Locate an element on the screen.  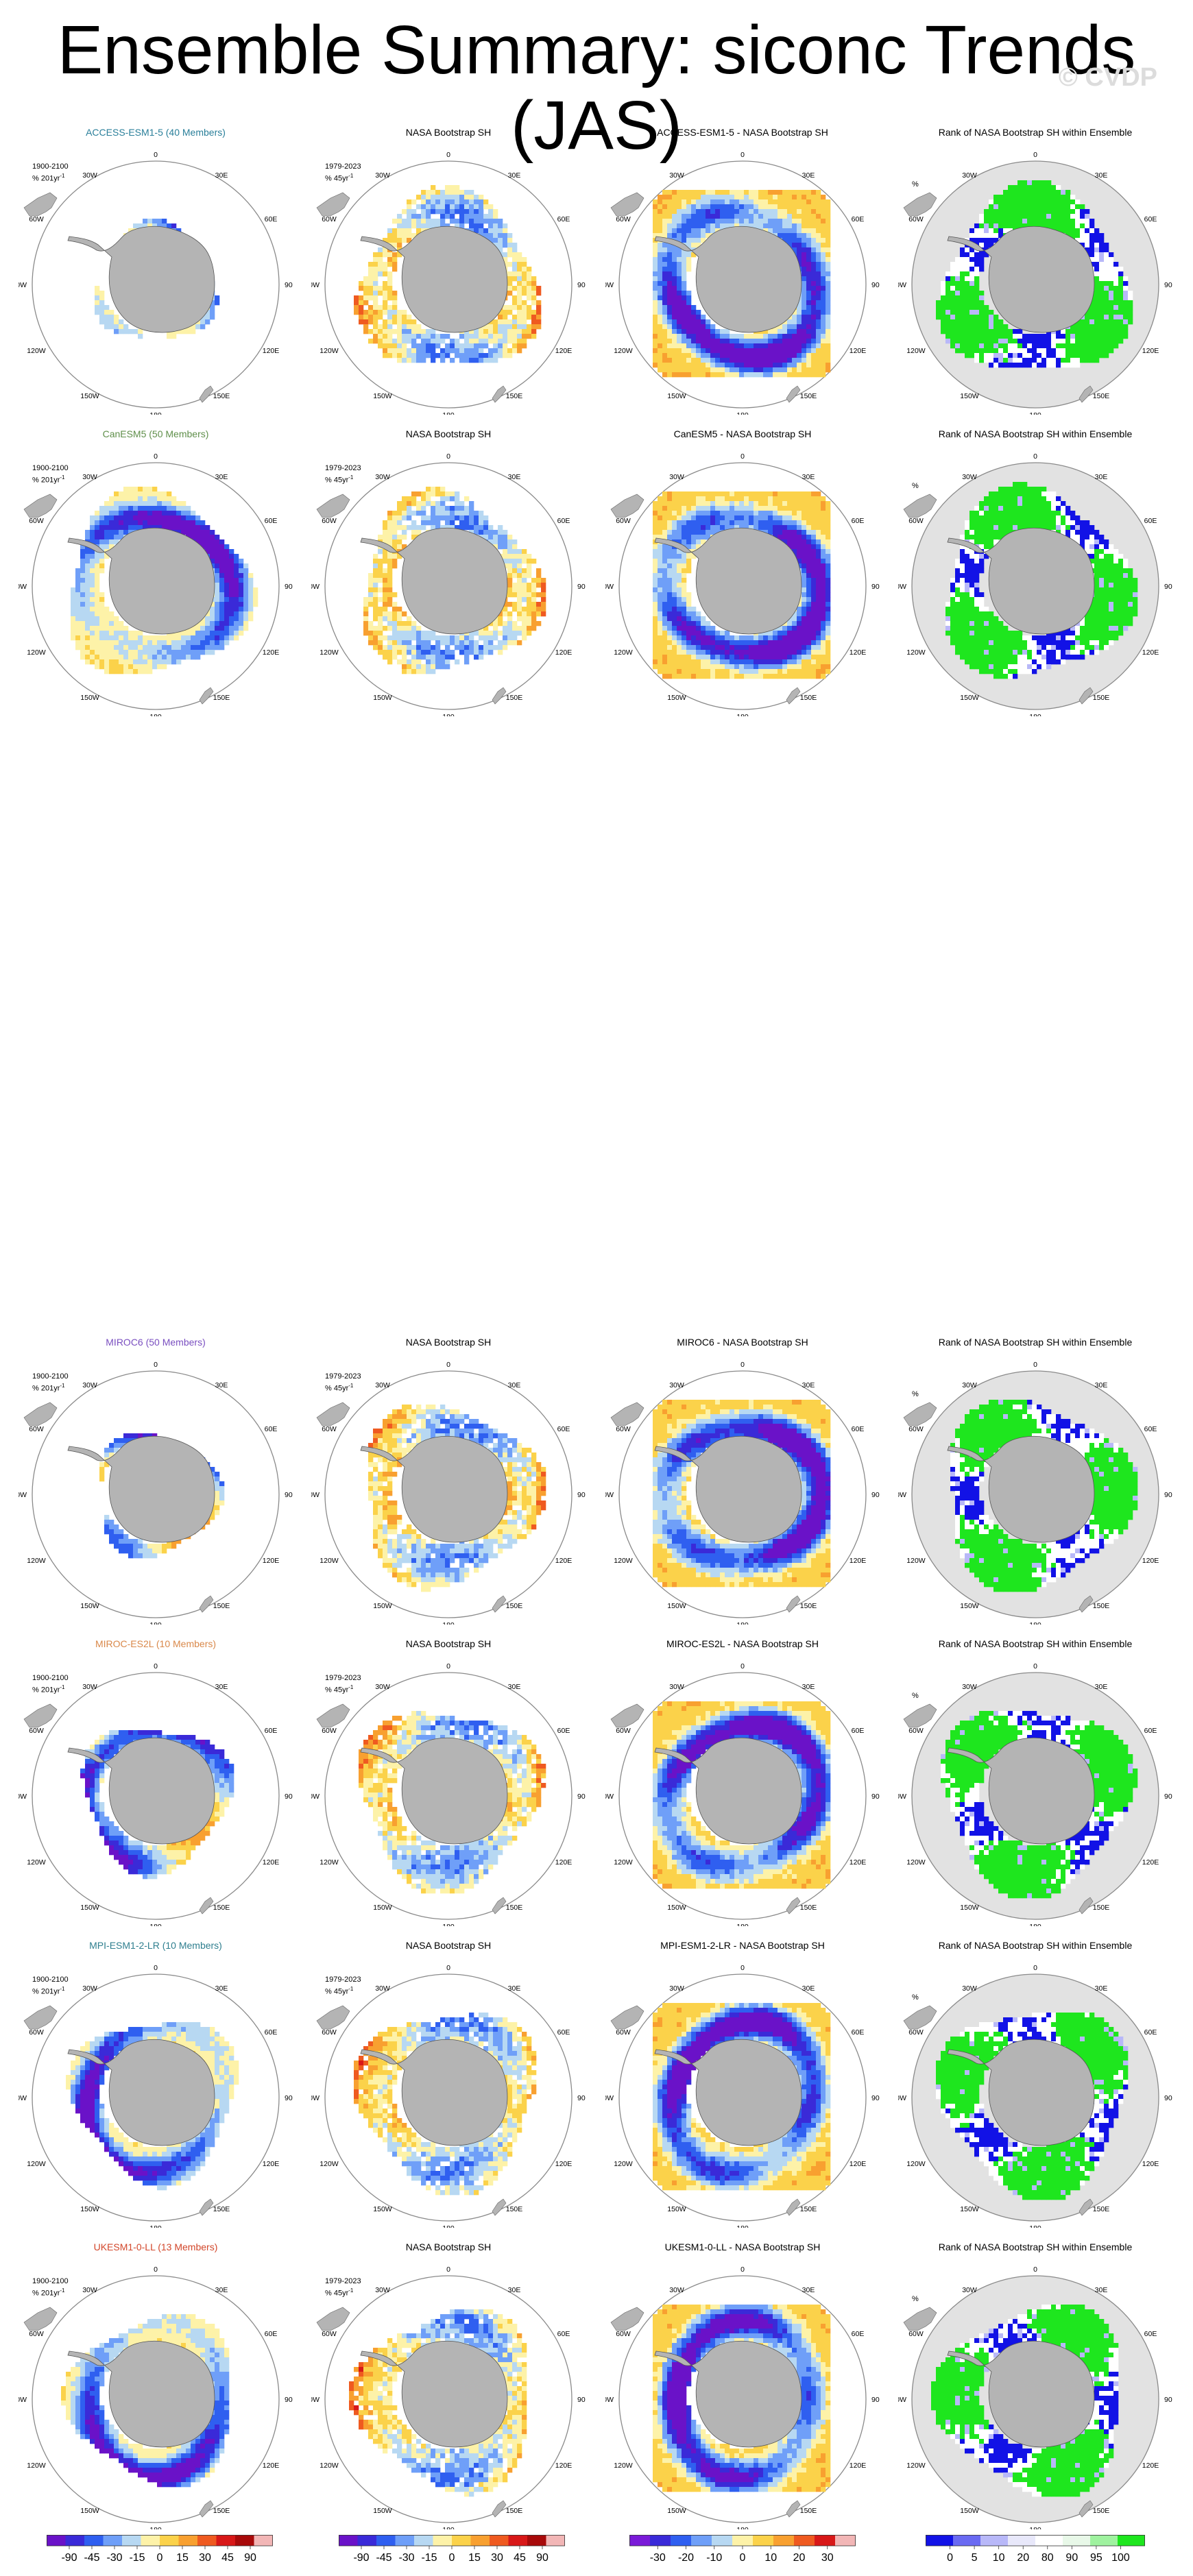
rank-map-svg: 0 30E 60E 90E 120E 150E 180 150W 120W 90W 60W 30W is located at coordinates (1035, 283).